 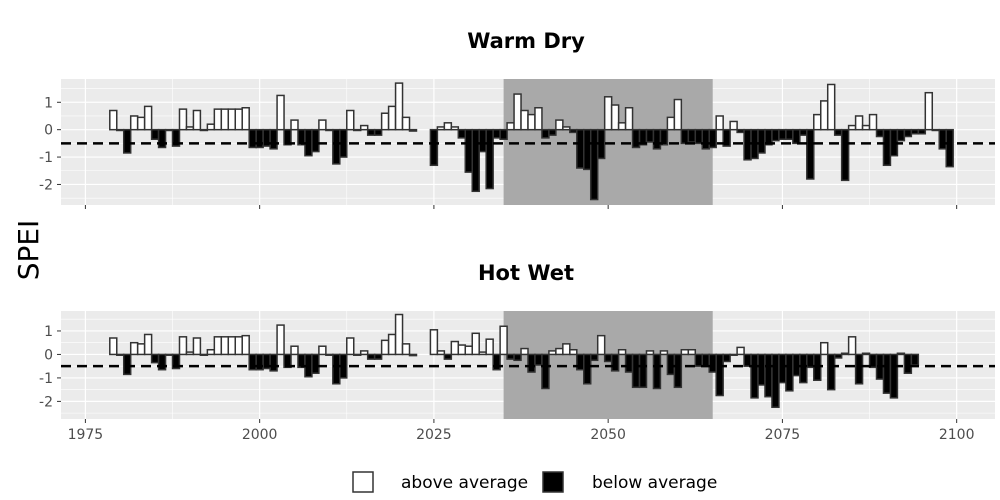 I want to click on y-tick-label: -1, so click(x=46, y=158).